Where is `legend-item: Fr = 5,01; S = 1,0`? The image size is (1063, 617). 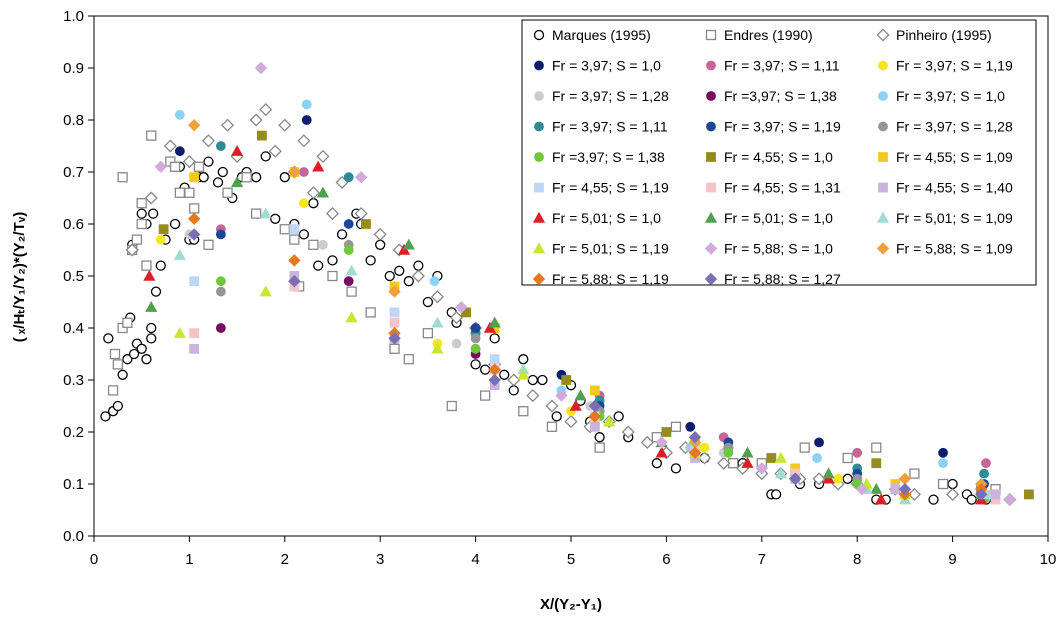 legend-item: Fr = 5,01; S = 1,0 is located at coordinates (768, 218).